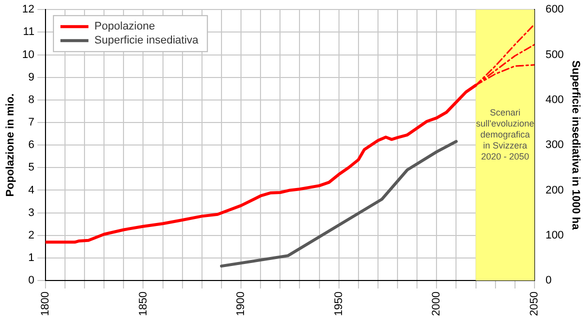 The width and height of the screenshot is (588, 321). What do you see at coordinates (31, 235) in the screenshot?
I see `y-tick-label: 2` at bounding box center [31, 235].